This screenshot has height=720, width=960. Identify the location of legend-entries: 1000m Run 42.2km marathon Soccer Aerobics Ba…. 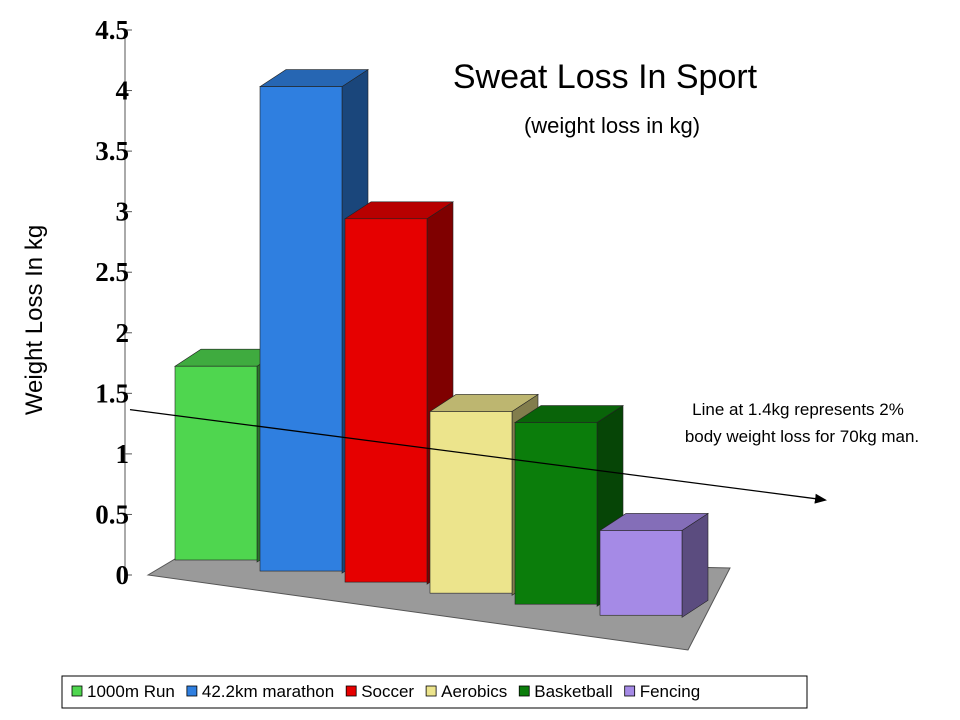
(385, 691).